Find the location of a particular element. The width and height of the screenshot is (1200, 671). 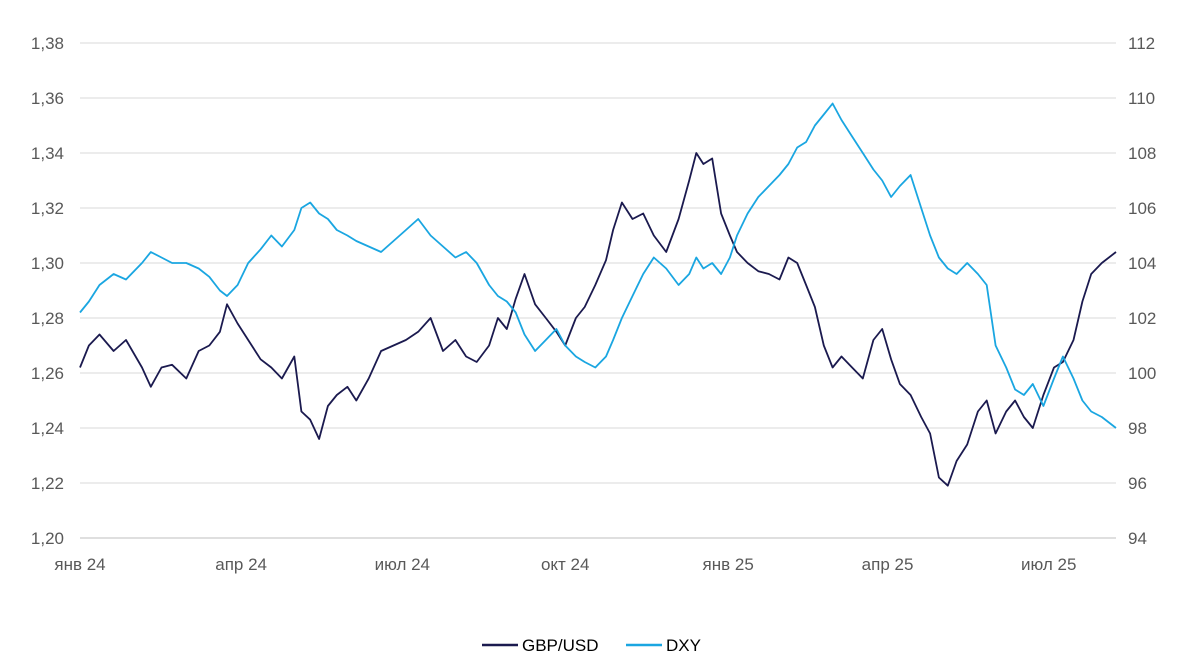

y-left-tick-label: 1,32 is located at coordinates (47, 208).